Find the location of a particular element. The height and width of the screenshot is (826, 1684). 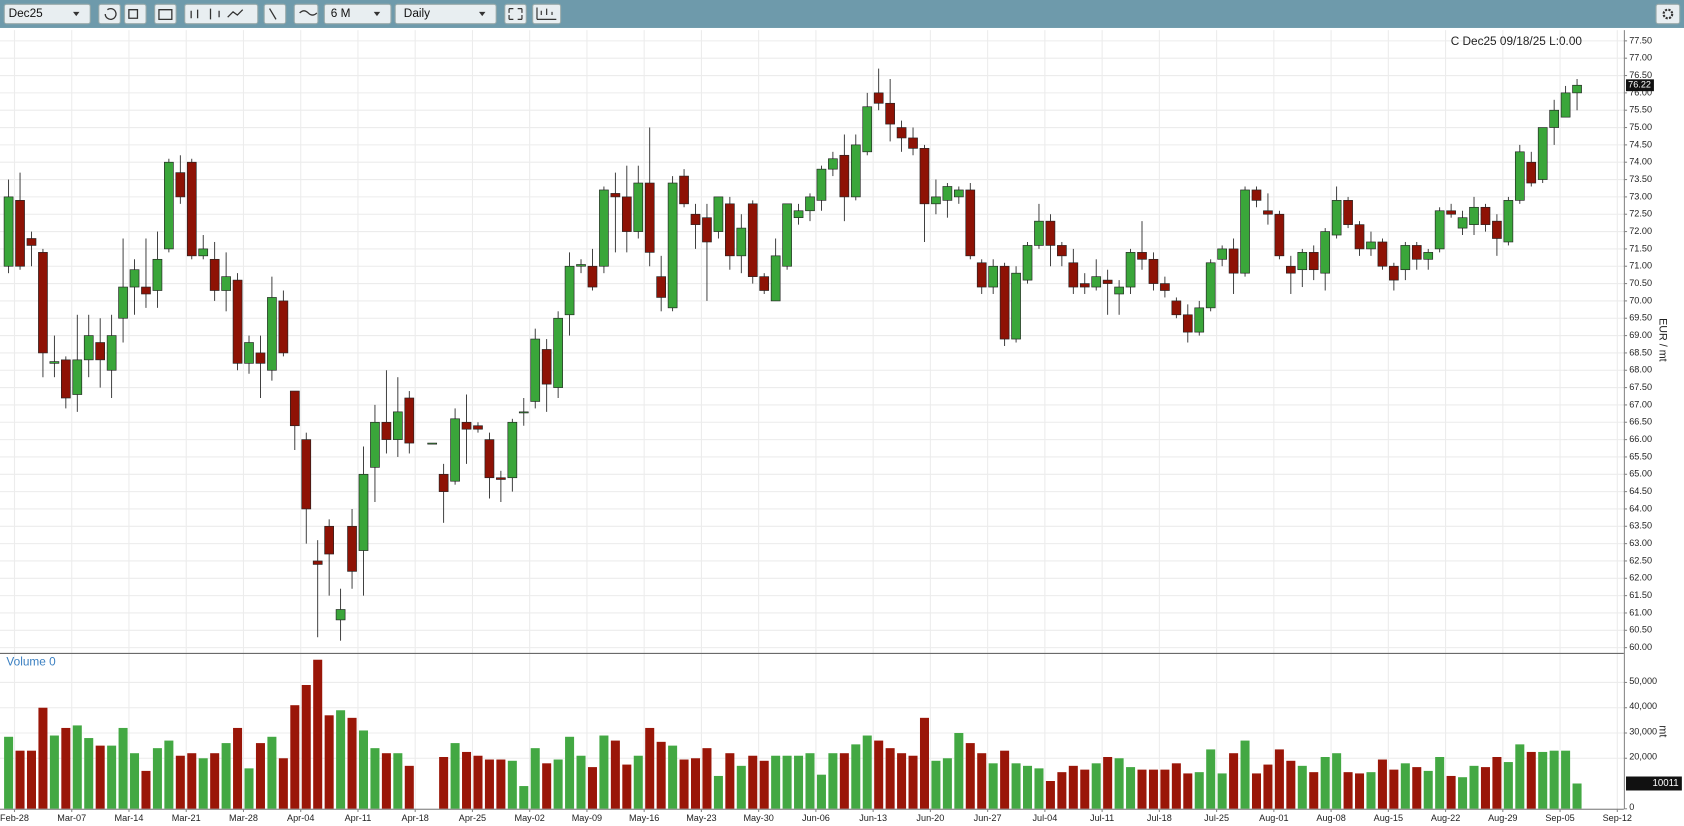

y-tick-label: 61.00 is located at coordinates (1640, 612).